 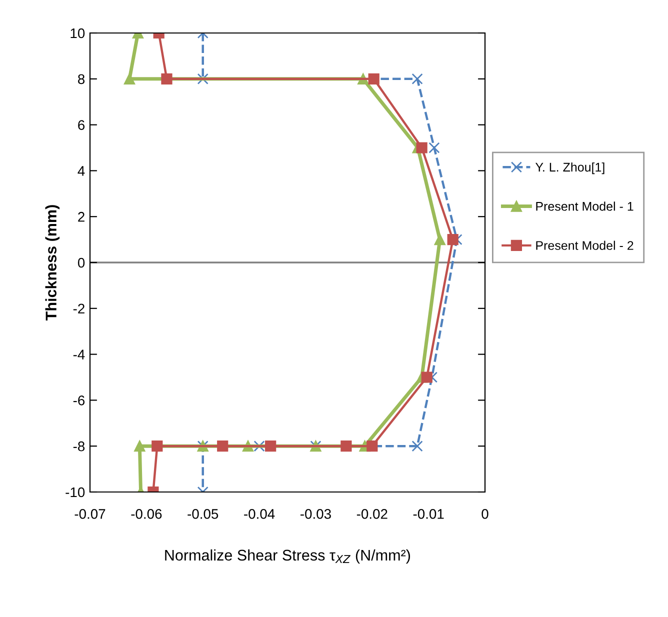 What do you see at coordinates (78, 309) in the screenshot?
I see `y-tick-label: -2` at bounding box center [78, 309].